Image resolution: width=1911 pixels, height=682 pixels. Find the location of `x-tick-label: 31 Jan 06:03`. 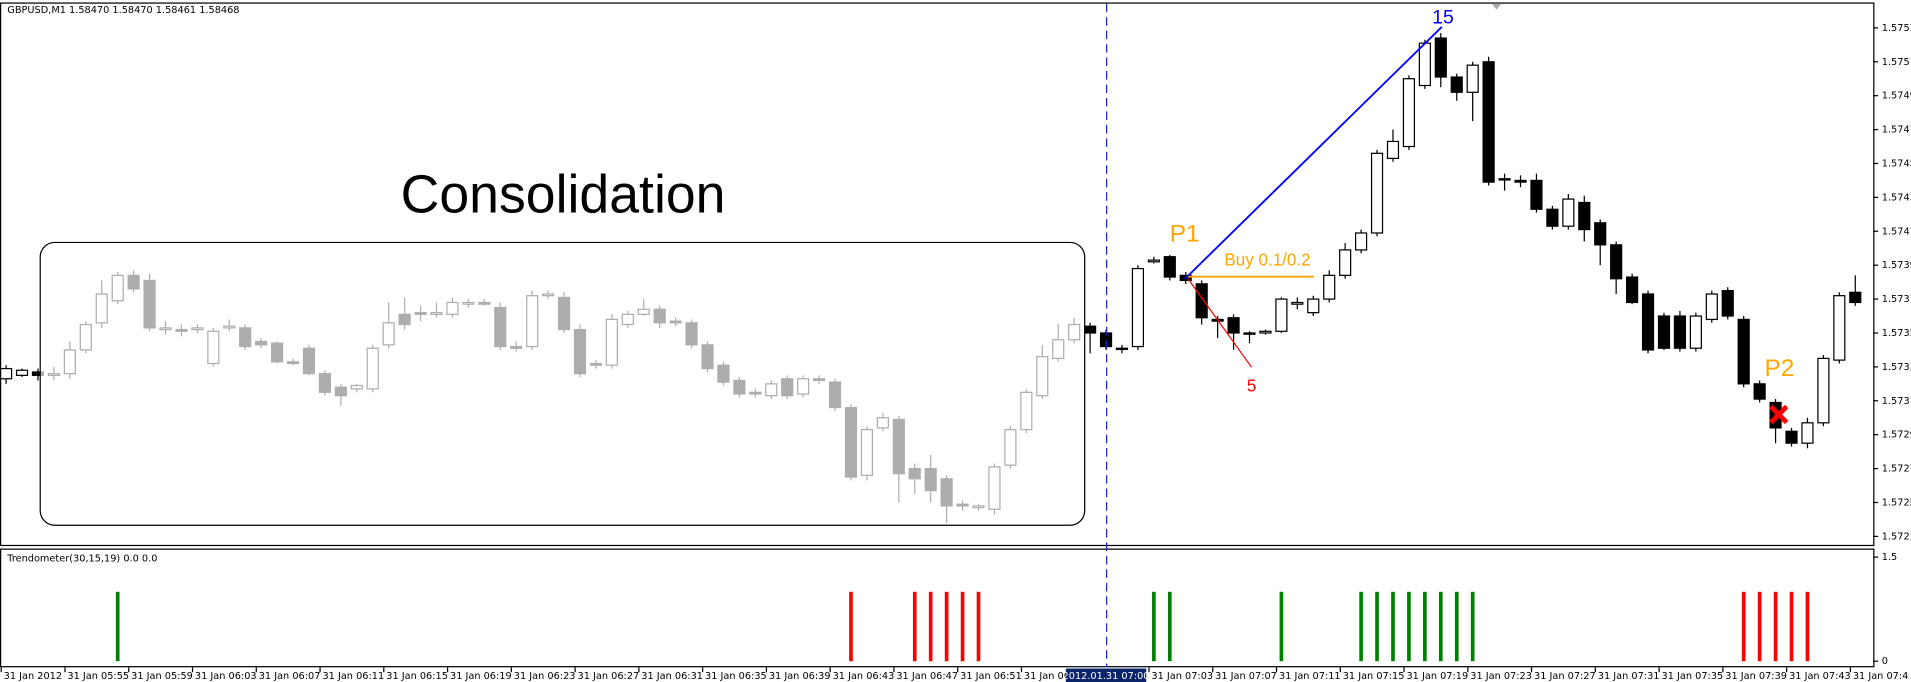

x-tick-label: 31 Jan 06:03 is located at coordinates (226, 676).